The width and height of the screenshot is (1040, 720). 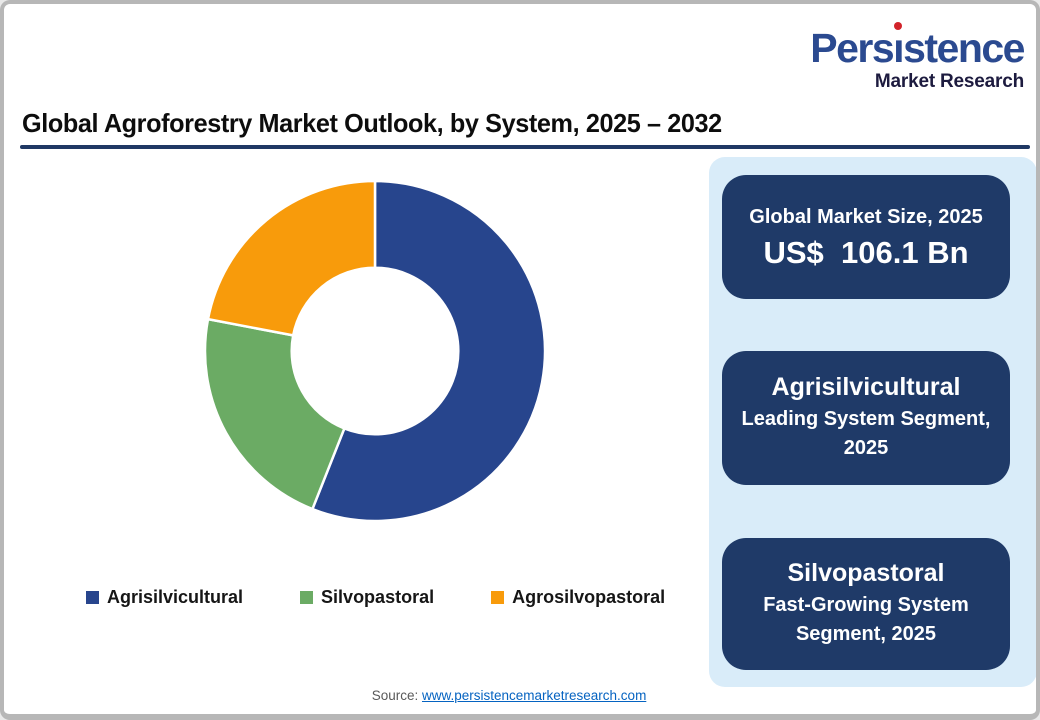 I want to click on legend-label: Agrosilvopastoral, so click(x=589, y=597).